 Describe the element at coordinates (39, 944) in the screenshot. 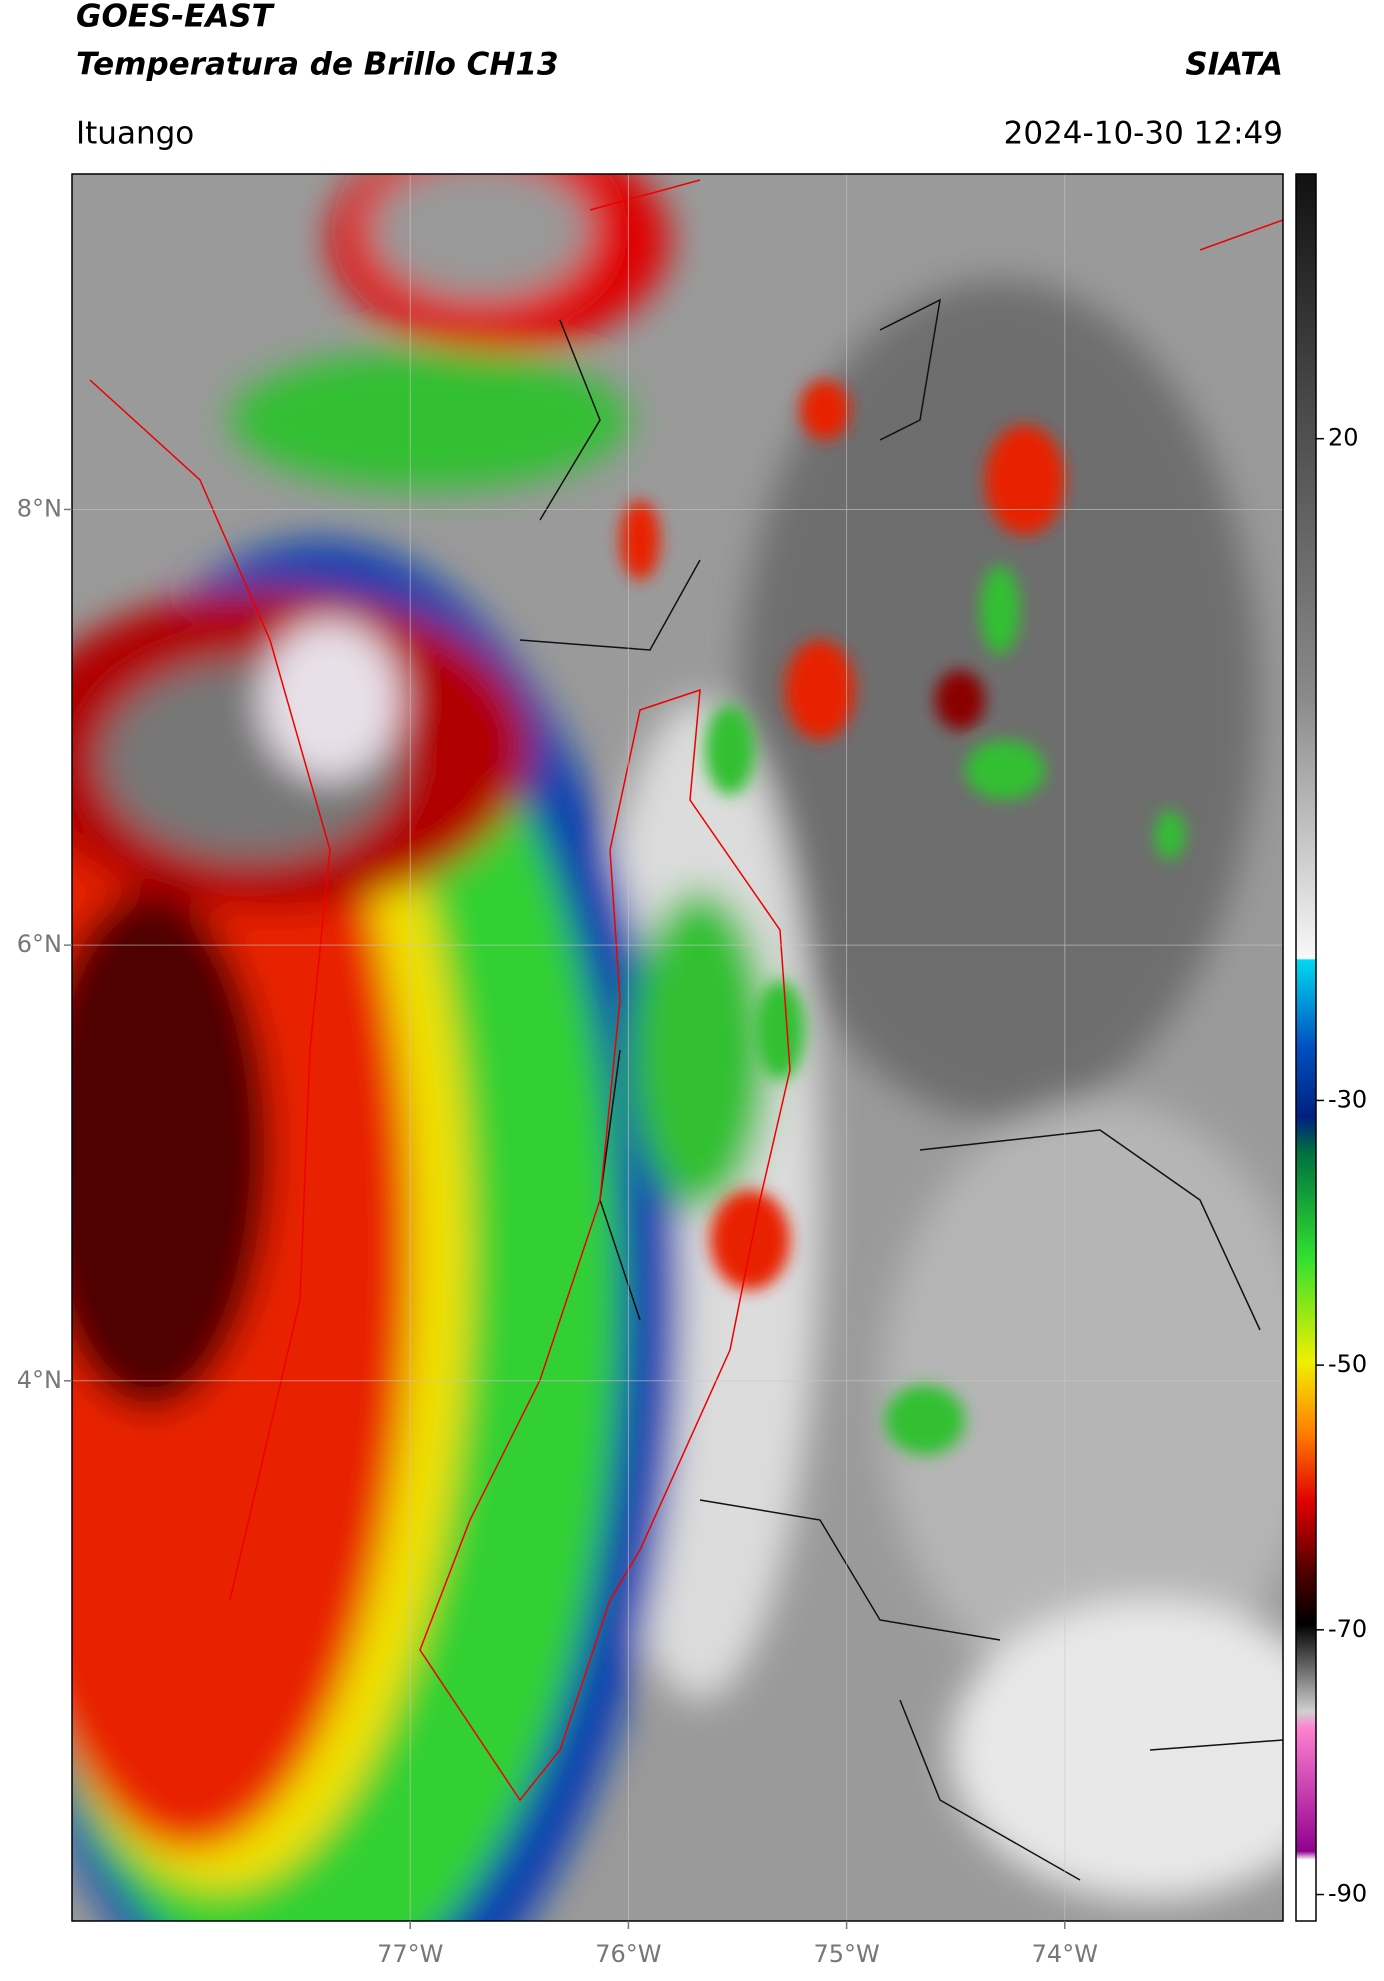

I see `y-tick-label: 6°N` at that location.